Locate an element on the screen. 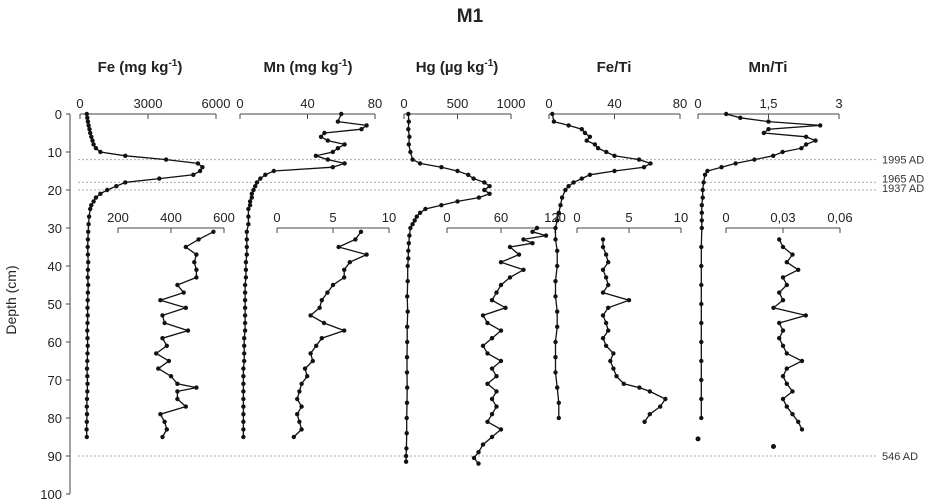  depth-tick-label: 40 is located at coordinates (55, 266).